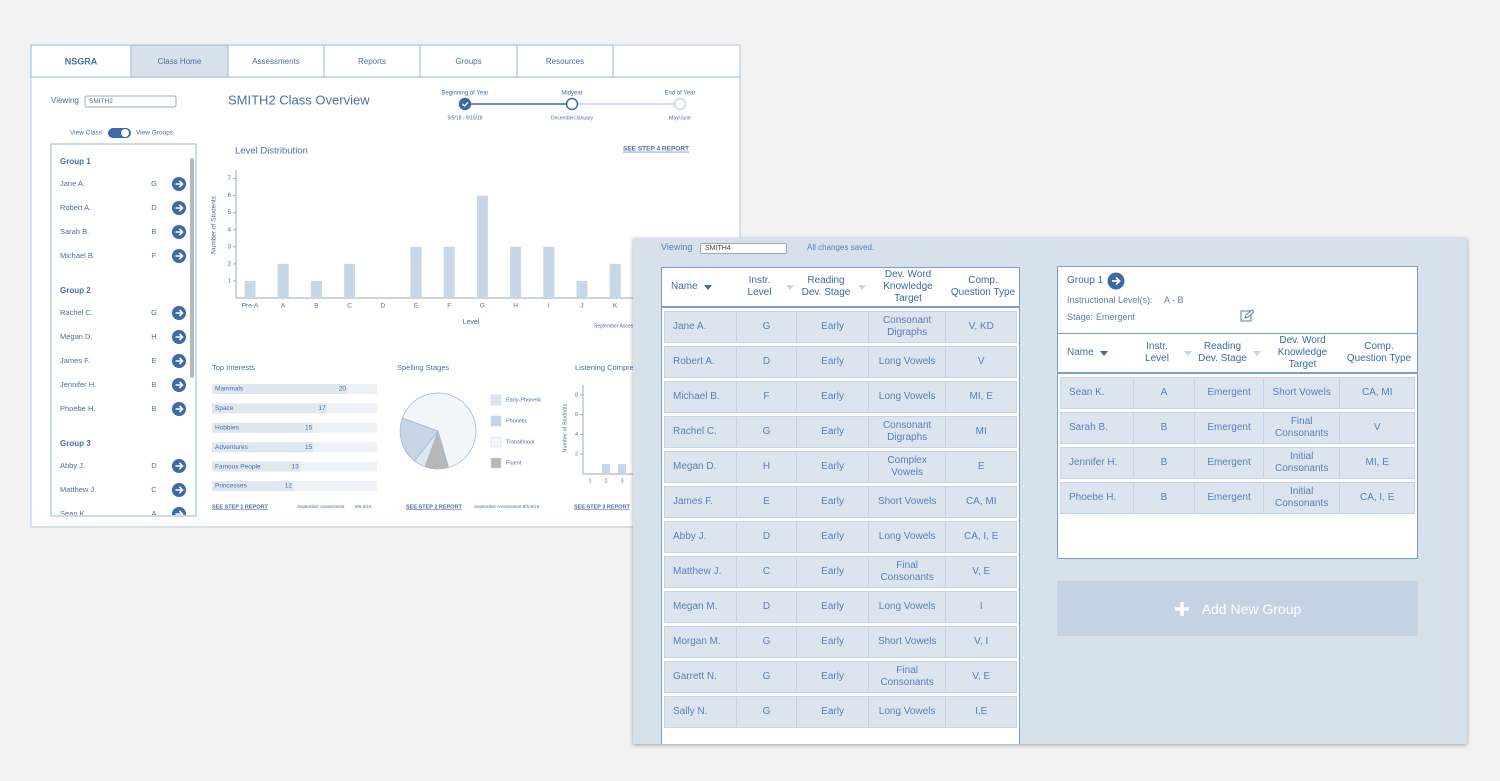 This screenshot has width=1500, height=781. What do you see at coordinates (1097, 463) in the screenshot?
I see `table-cell: Jennifer H.` at bounding box center [1097, 463].